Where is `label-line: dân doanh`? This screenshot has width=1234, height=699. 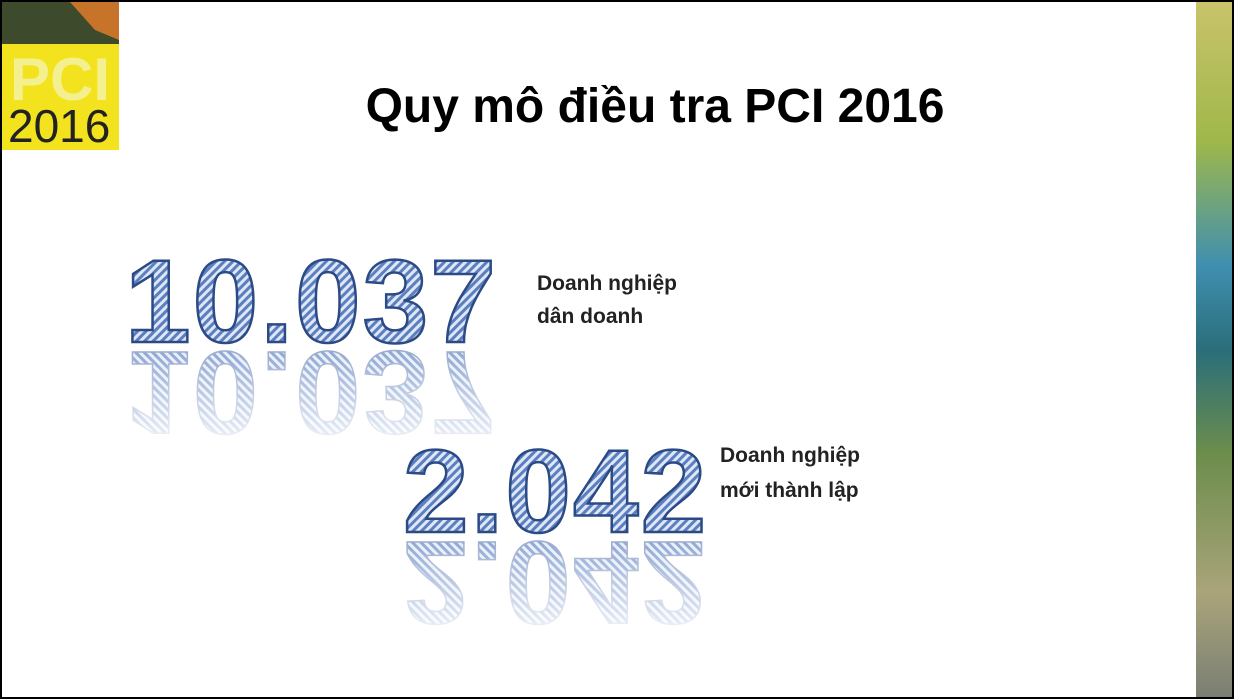 label-line: dân doanh is located at coordinates (590, 316).